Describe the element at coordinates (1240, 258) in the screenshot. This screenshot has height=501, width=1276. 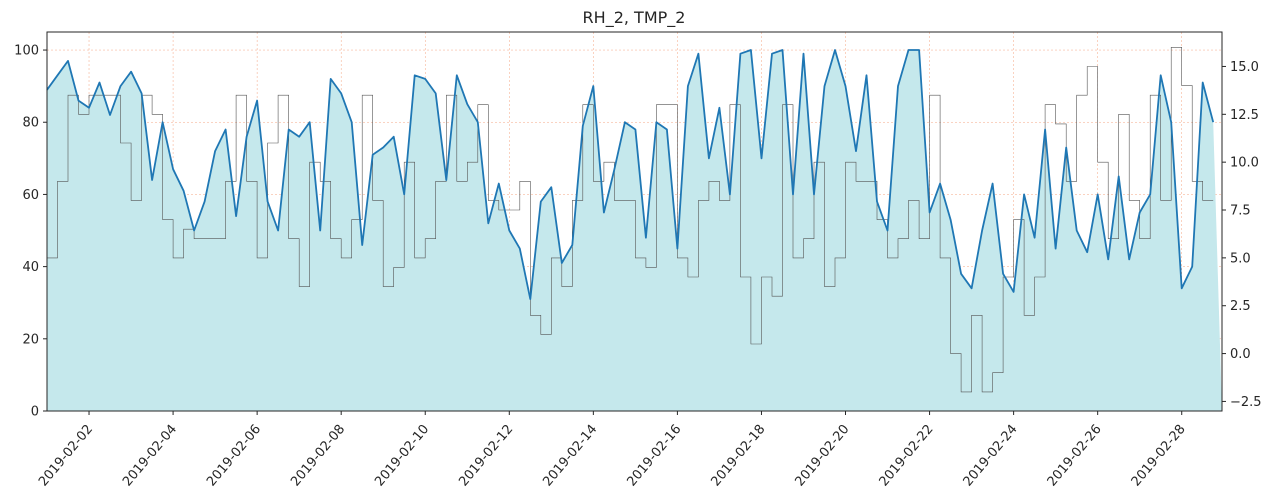
I see `y-right-tick-label: 5.0` at that location.